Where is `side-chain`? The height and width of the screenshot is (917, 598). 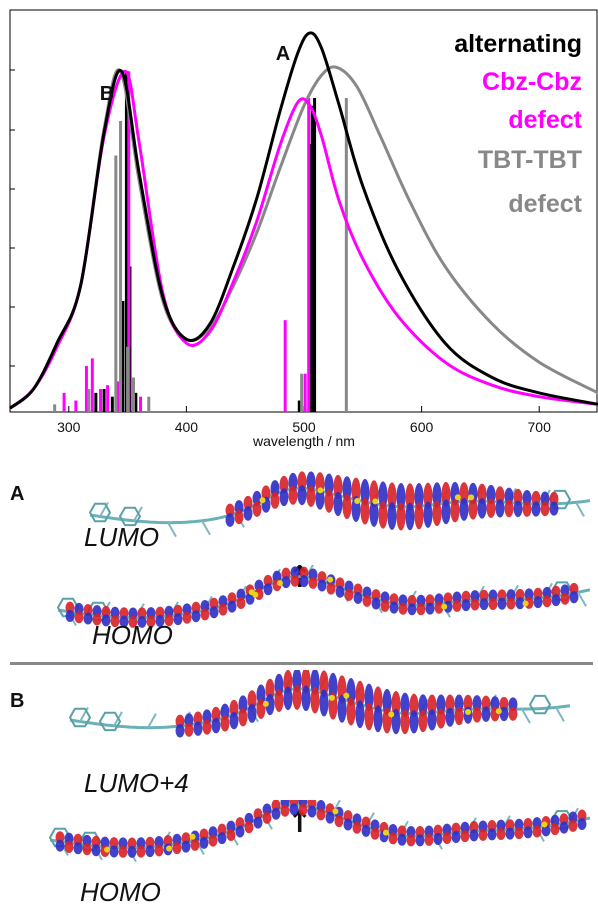
side-chain is located at coordinates (580, 509).